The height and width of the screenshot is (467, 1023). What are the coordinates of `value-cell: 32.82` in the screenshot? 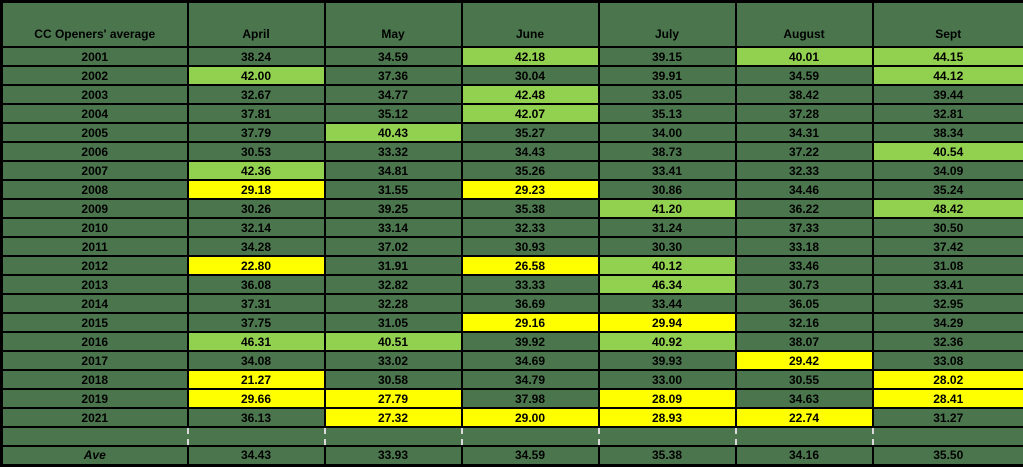 It's located at (393, 284).